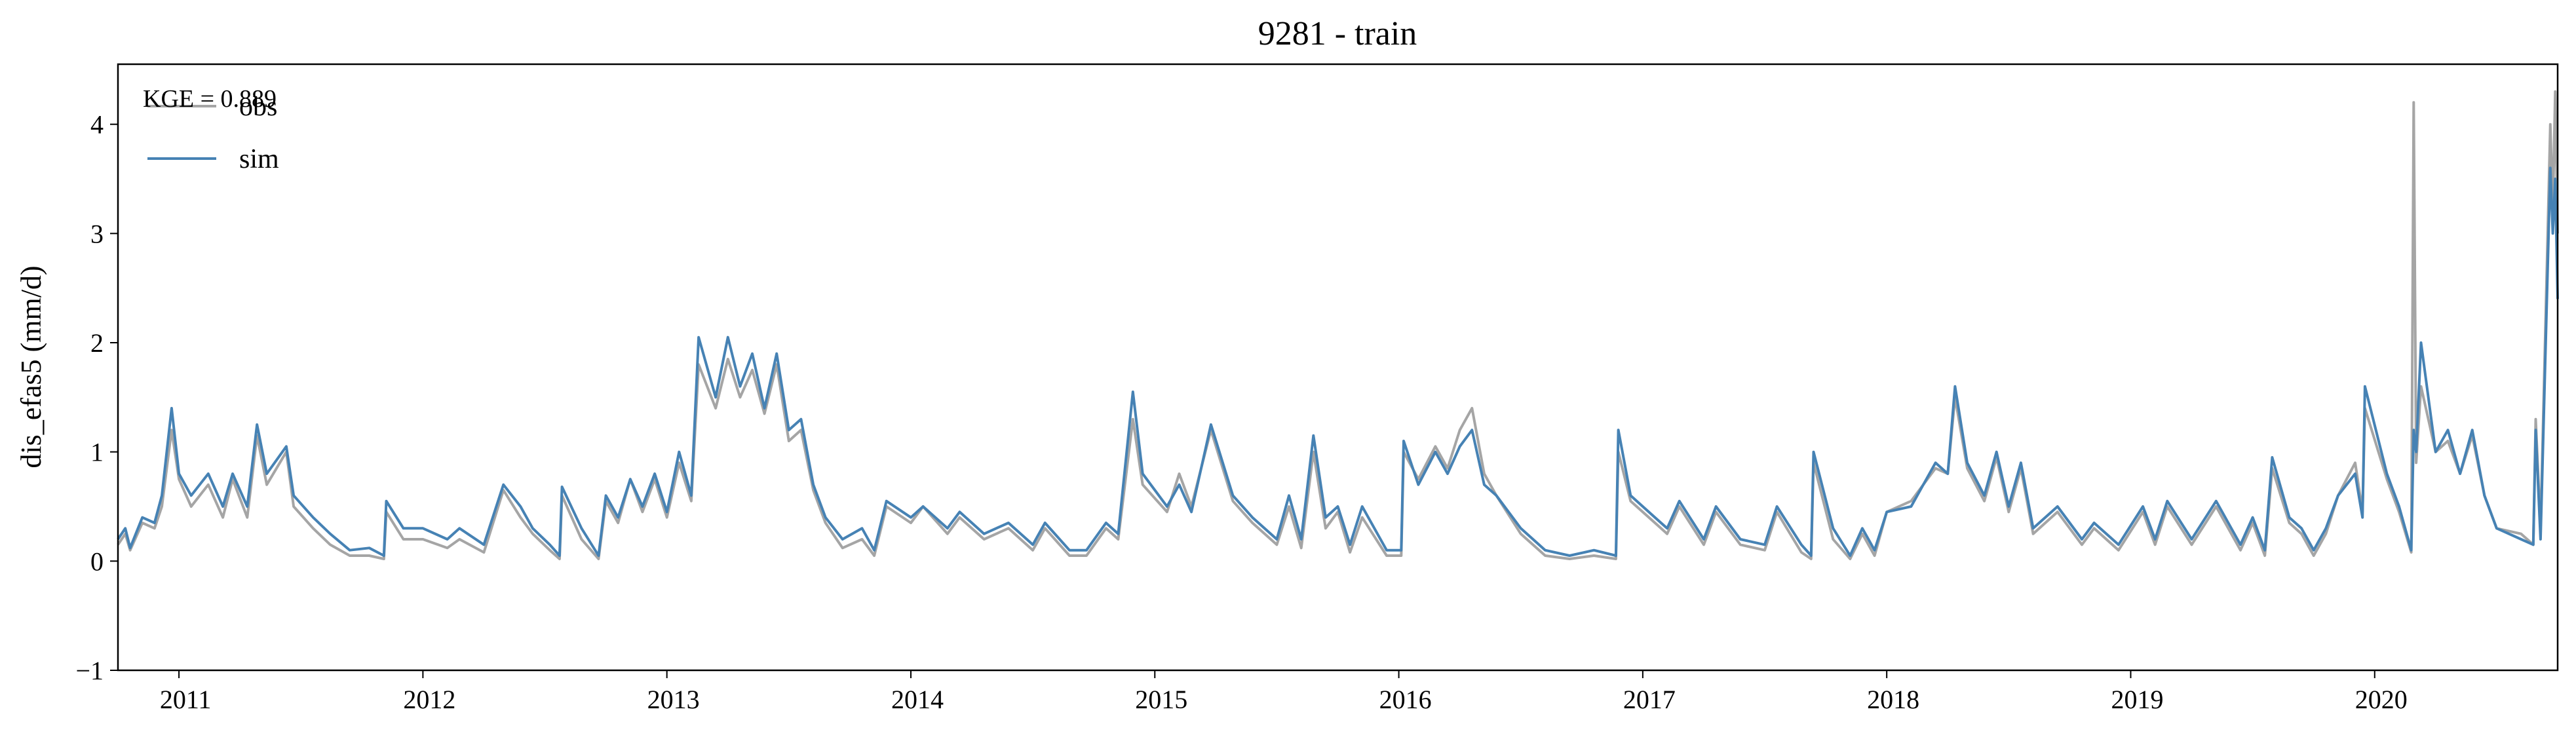  Describe the element at coordinates (89, 671) in the screenshot. I see `y-tick-label: −1` at that location.